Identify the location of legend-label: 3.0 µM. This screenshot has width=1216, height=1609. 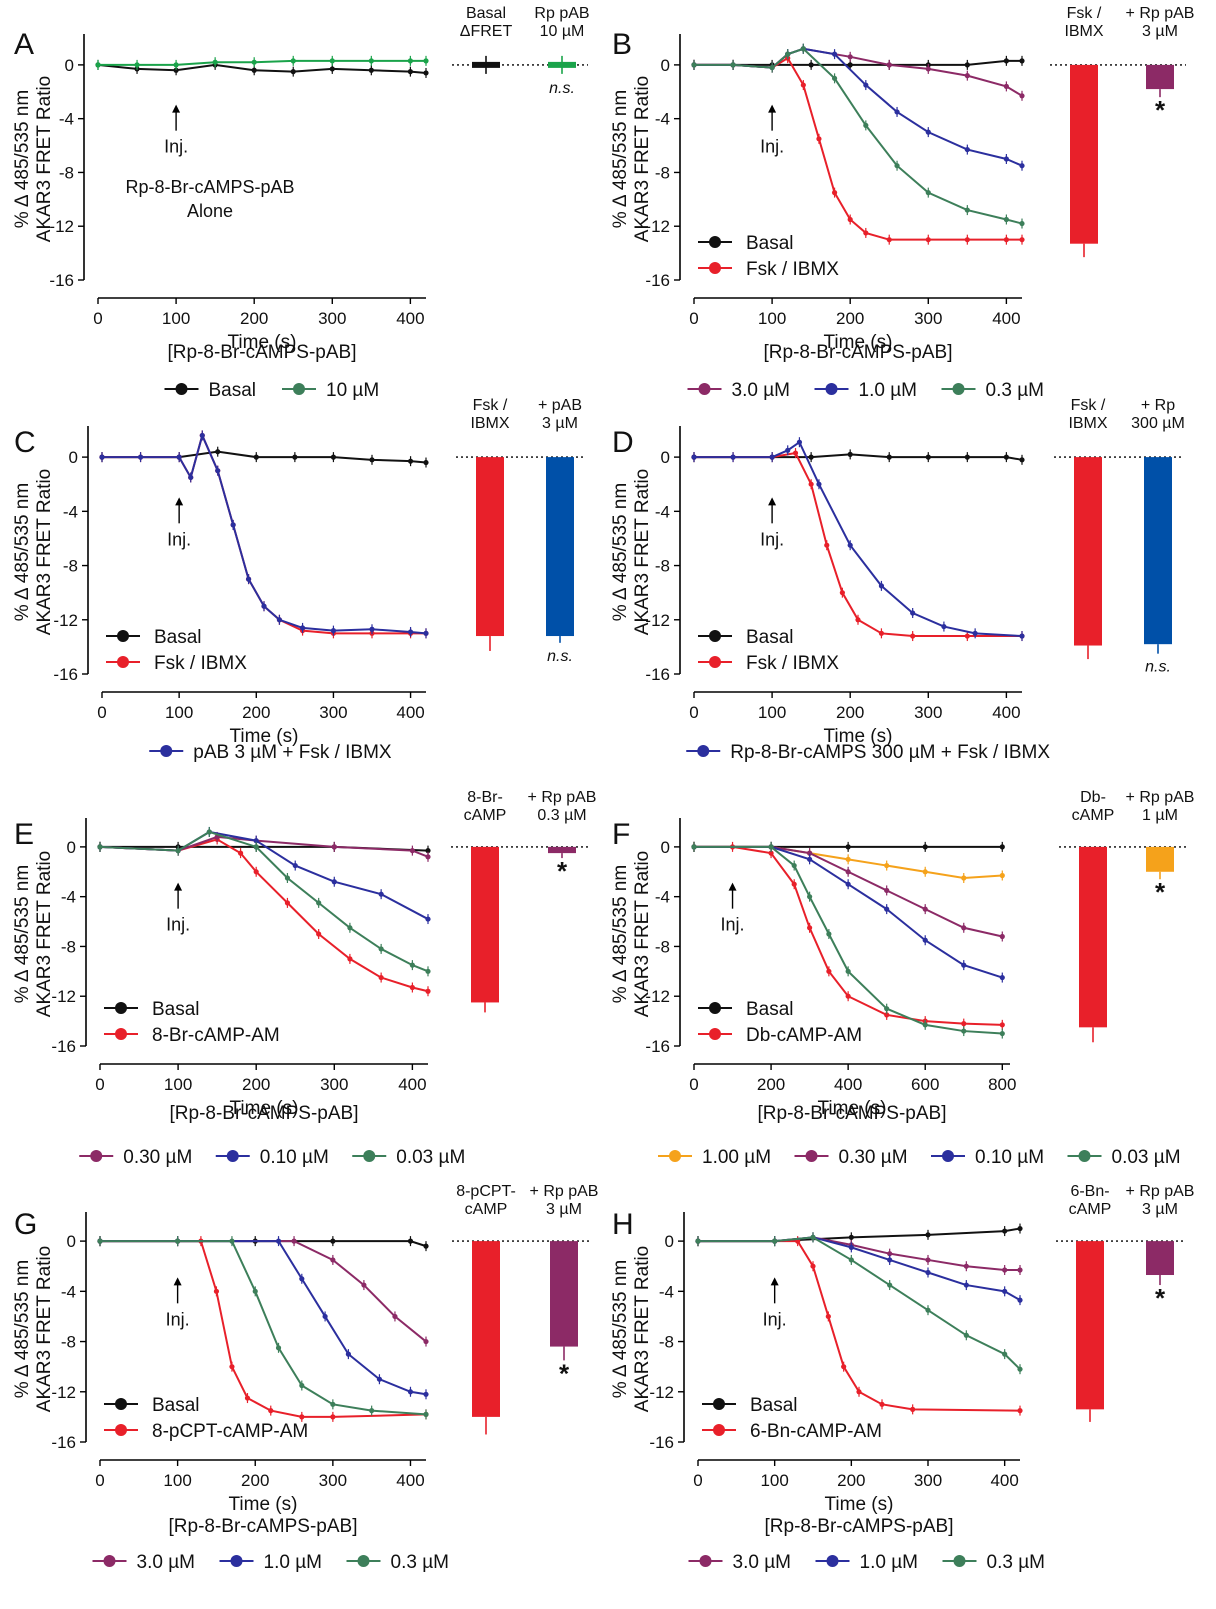
(166, 1562).